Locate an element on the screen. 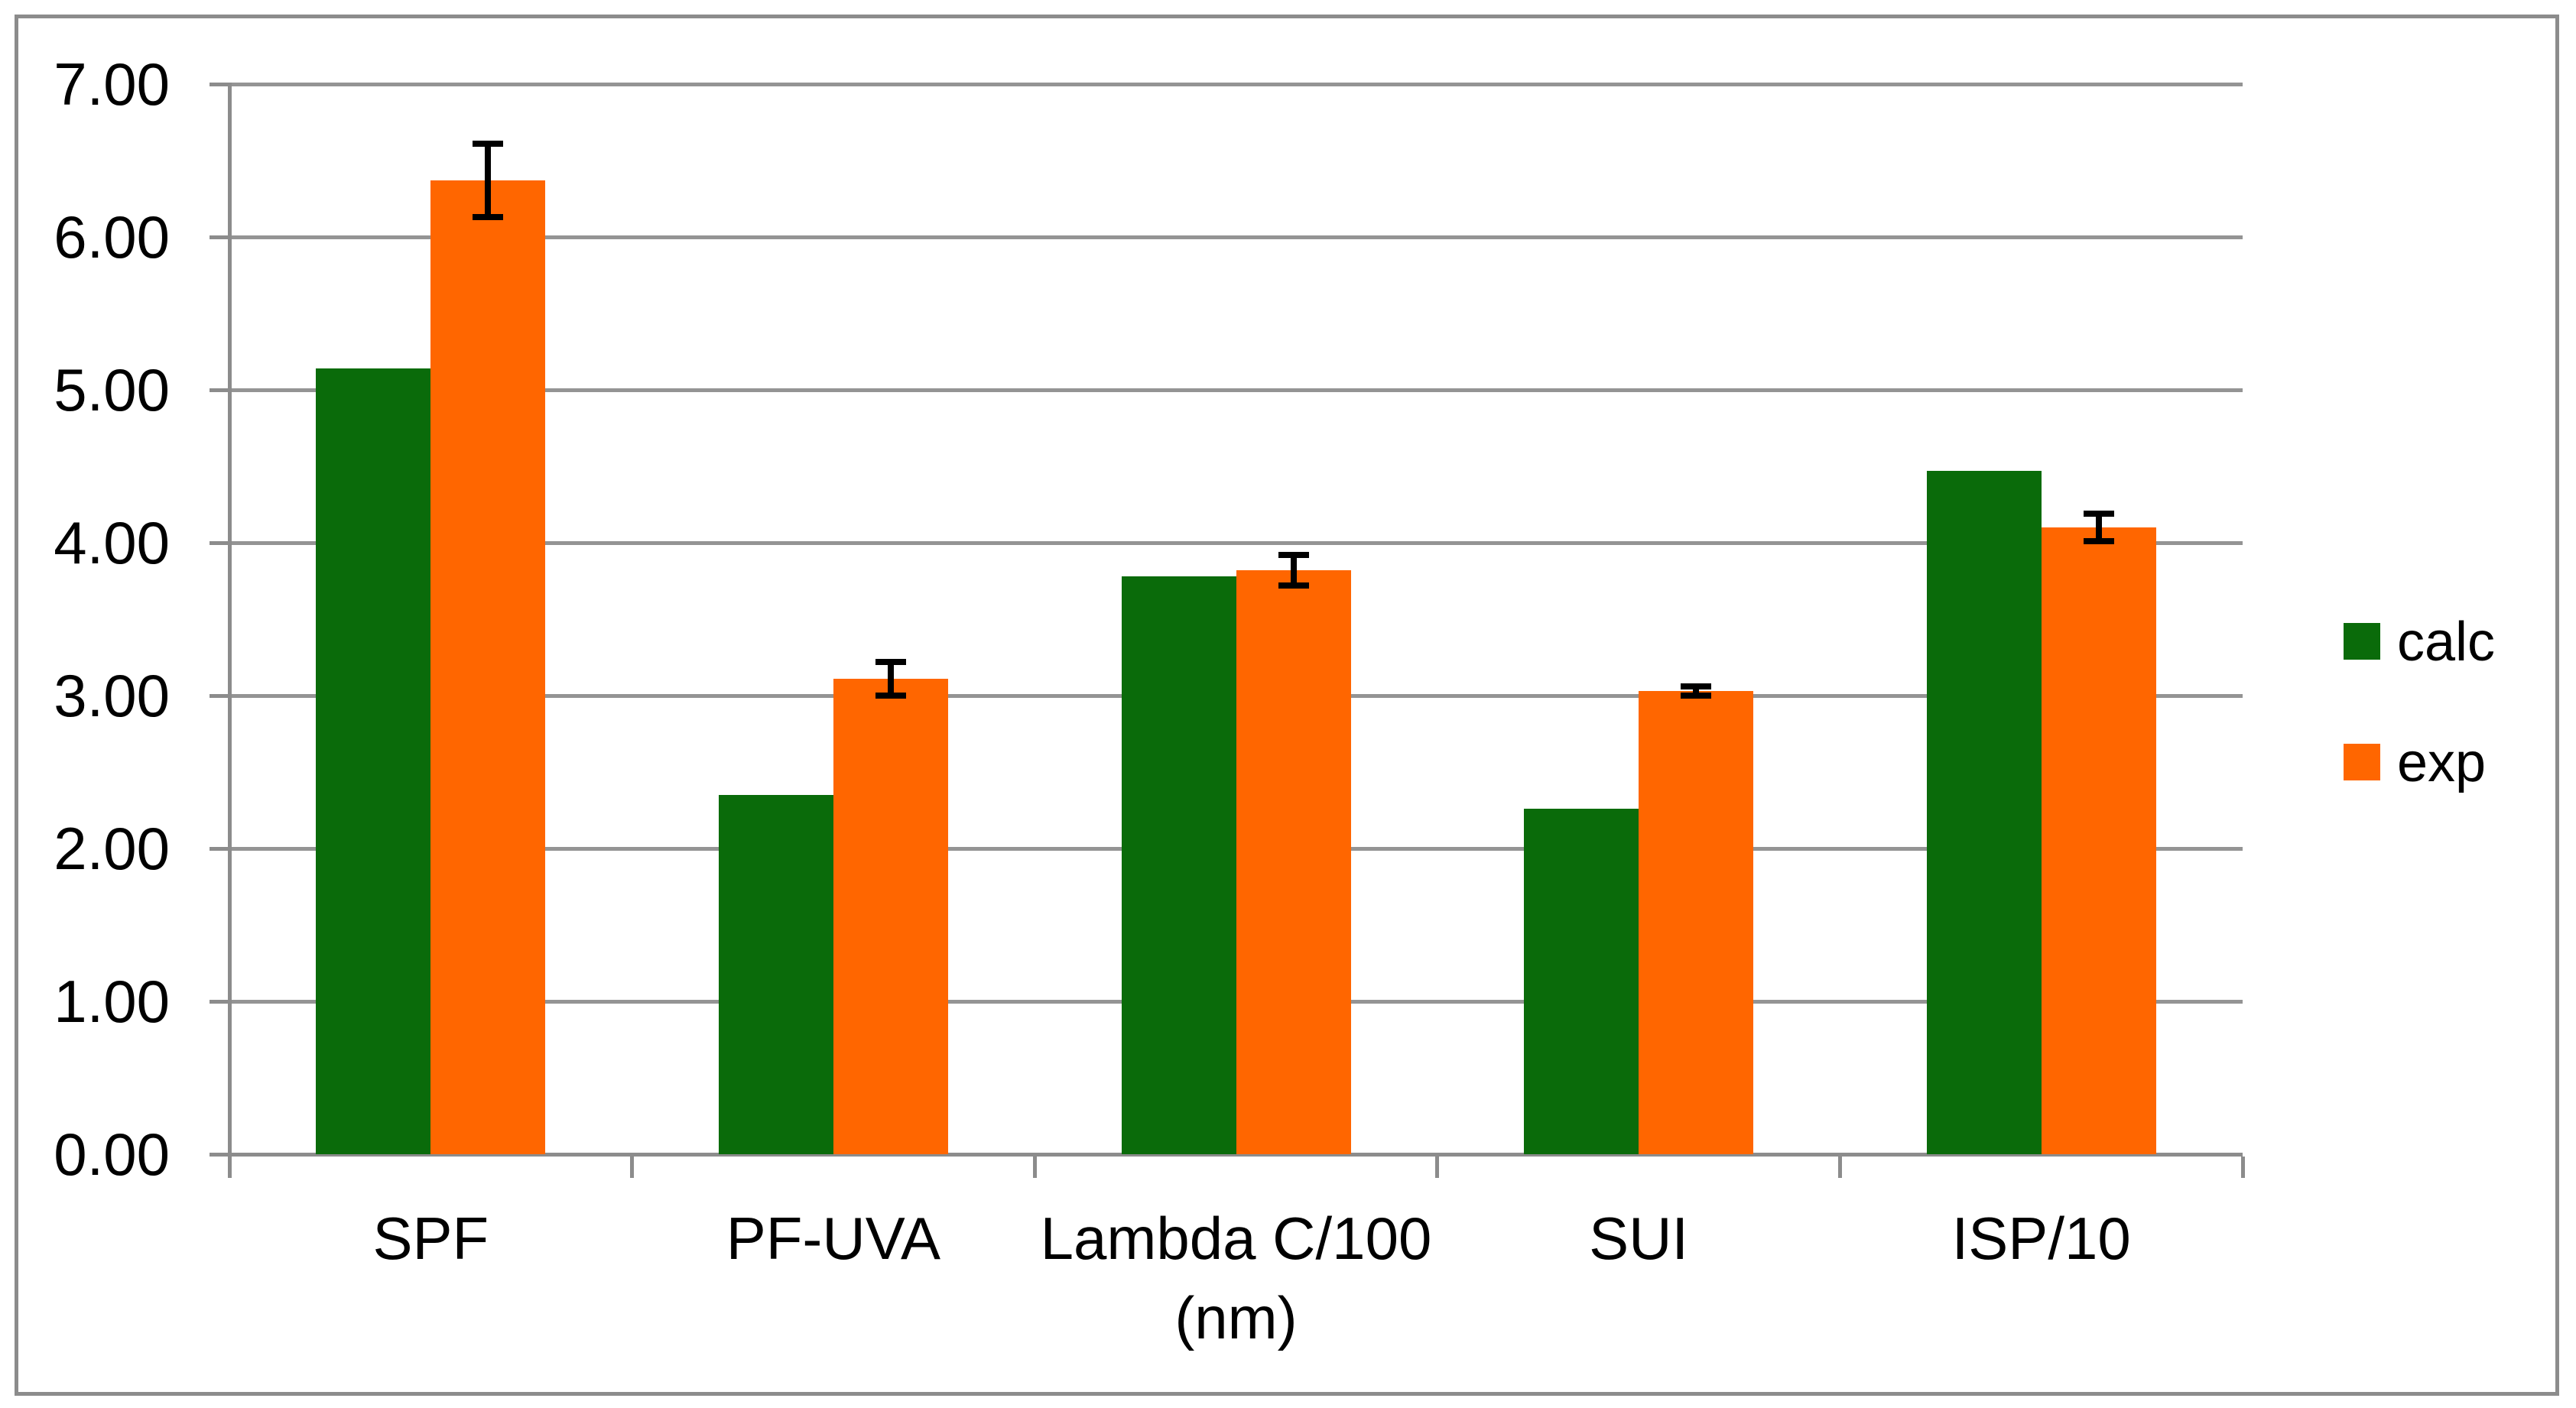  y-axis-label-3.00: 3.00 is located at coordinates (112, 695).